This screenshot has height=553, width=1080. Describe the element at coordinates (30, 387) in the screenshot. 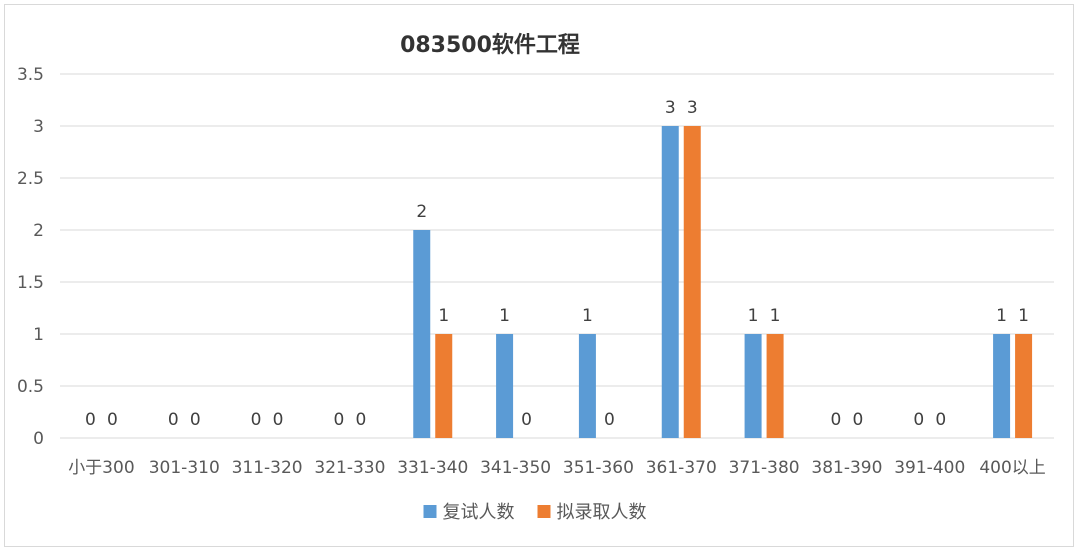

I see `y-tick-label: 0.5` at that location.